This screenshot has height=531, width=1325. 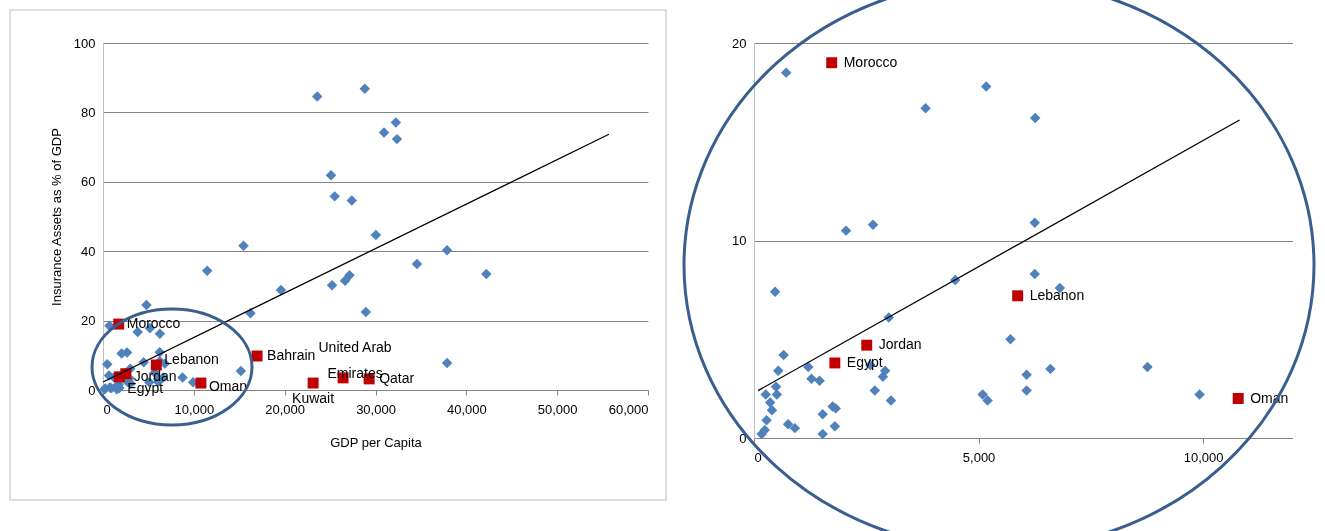 I want to click on x-tick-label: 40,000, so click(x=466, y=409).